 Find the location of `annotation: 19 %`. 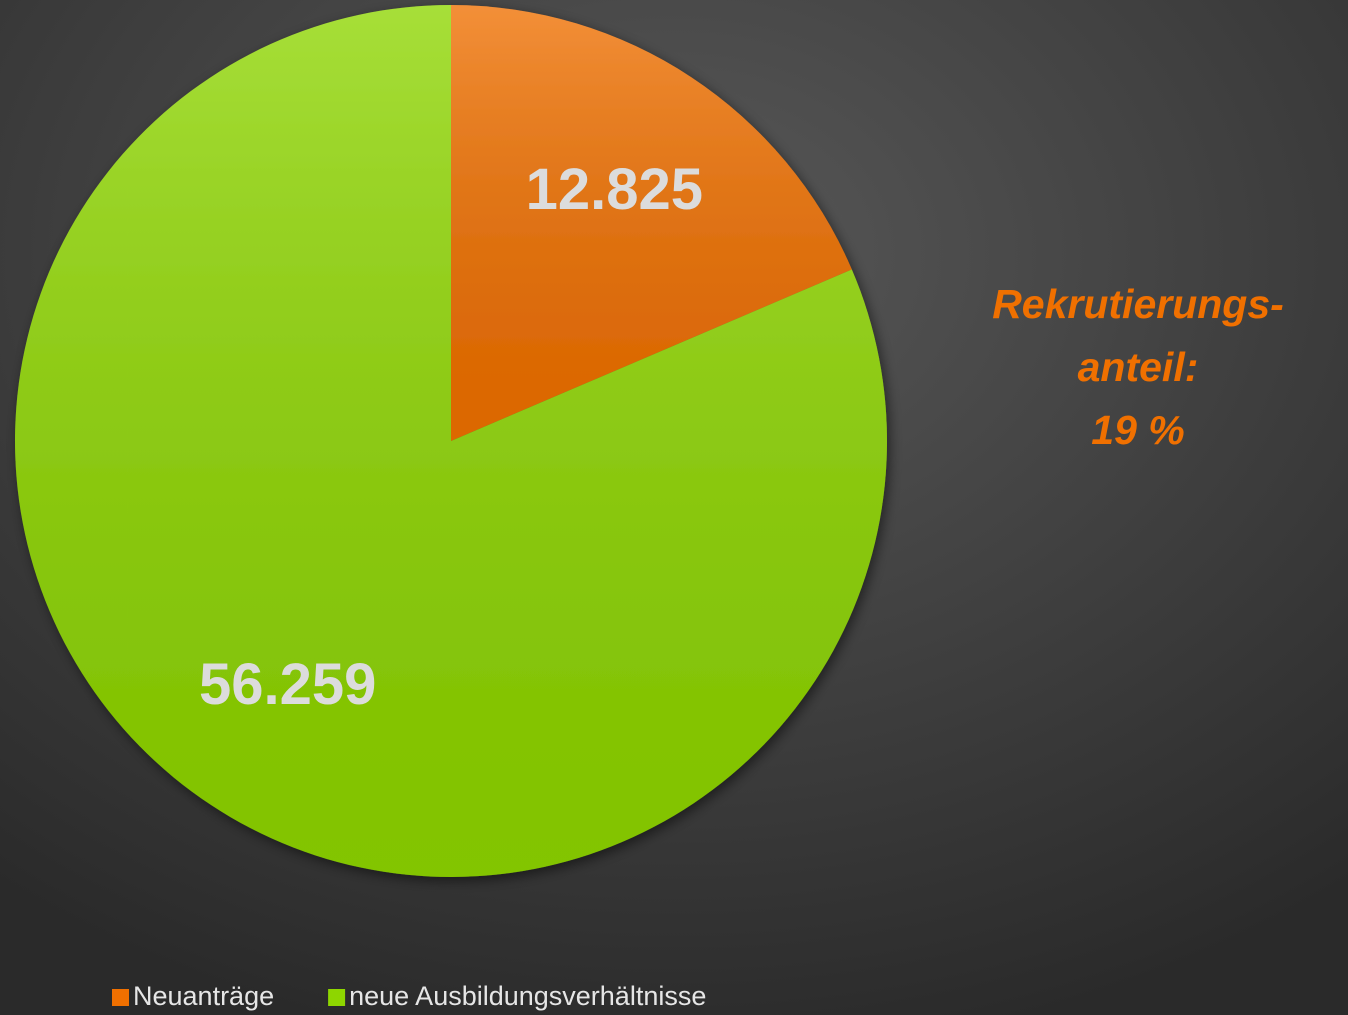

annotation: 19 % is located at coordinates (1137, 430).